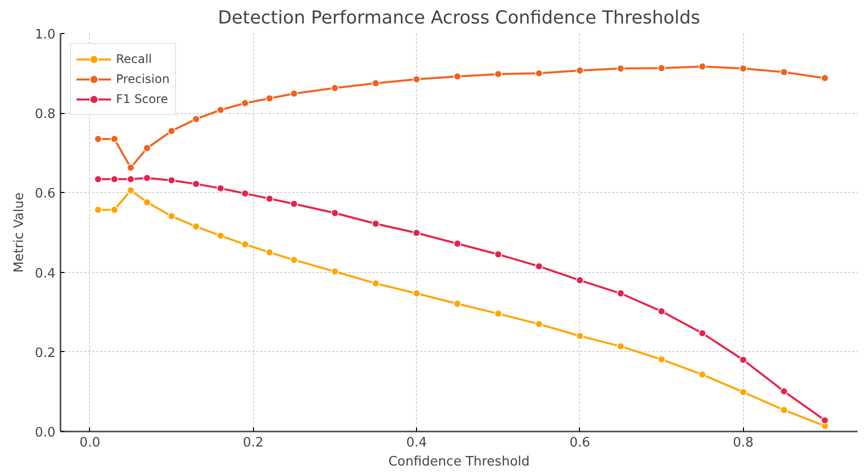  What do you see at coordinates (45, 353) in the screenshot?
I see `y-tick-label: 0.2` at bounding box center [45, 353].